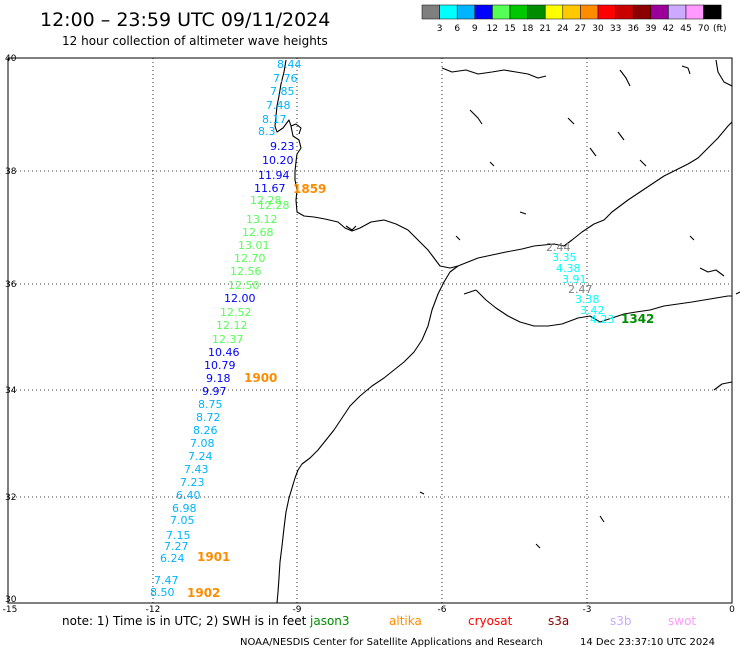 This screenshot has height=650, width=740. What do you see at coordinates (442, 610) in the screenshot?
I see `lon-label: -6` at bounding box center [442, 610].